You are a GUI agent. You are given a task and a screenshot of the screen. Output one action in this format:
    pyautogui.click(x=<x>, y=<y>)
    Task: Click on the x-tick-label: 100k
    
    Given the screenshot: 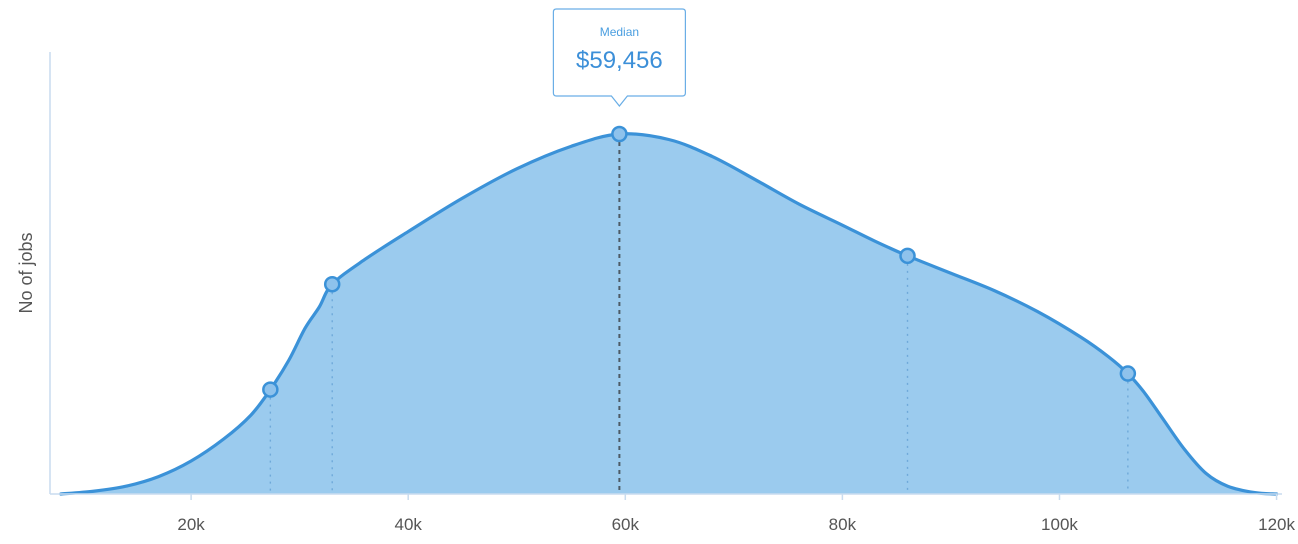 What is the action you would take?
    pyautogui.click(x=1059, y=524)
    